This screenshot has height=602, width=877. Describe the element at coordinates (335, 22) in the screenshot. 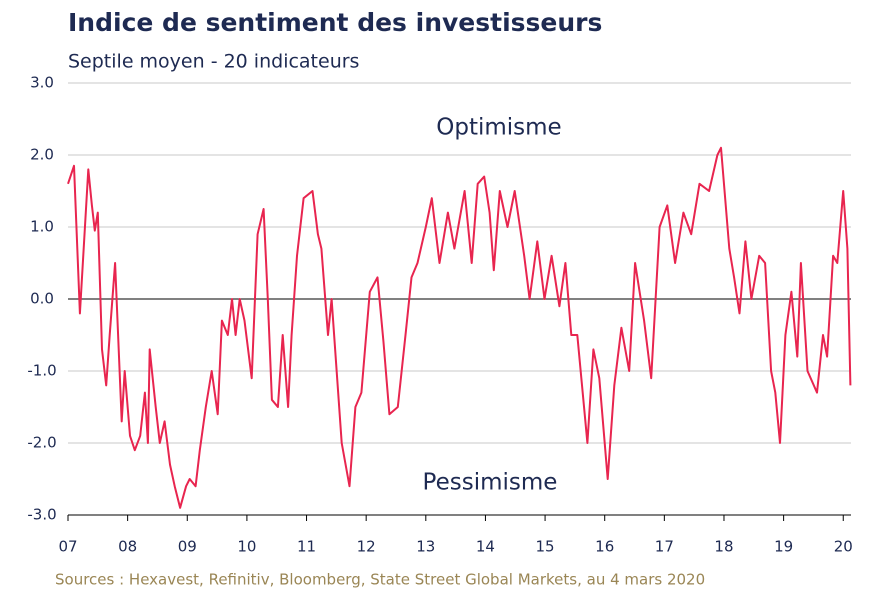

I see `chart-title: Indice de sentiment des investisseurs` at that location.